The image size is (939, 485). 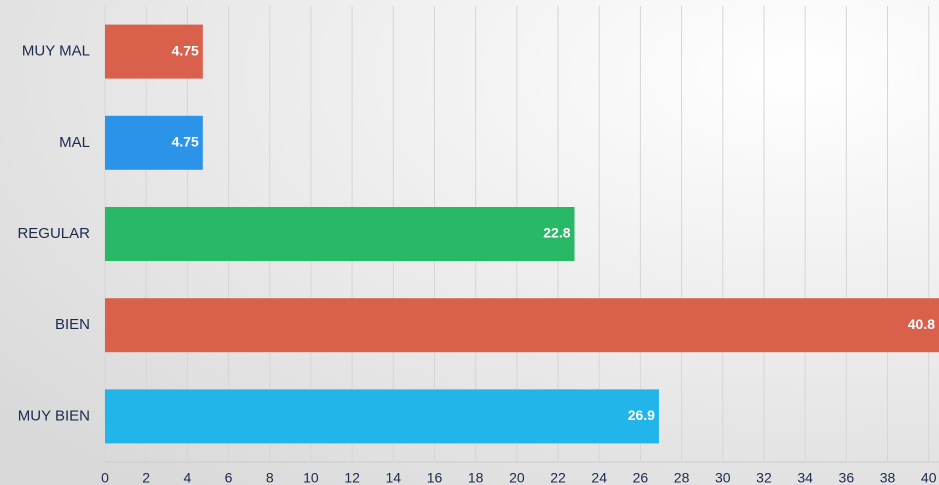 I want to click on y-tick-label: MUY MAL, so click(x=56, y=51).